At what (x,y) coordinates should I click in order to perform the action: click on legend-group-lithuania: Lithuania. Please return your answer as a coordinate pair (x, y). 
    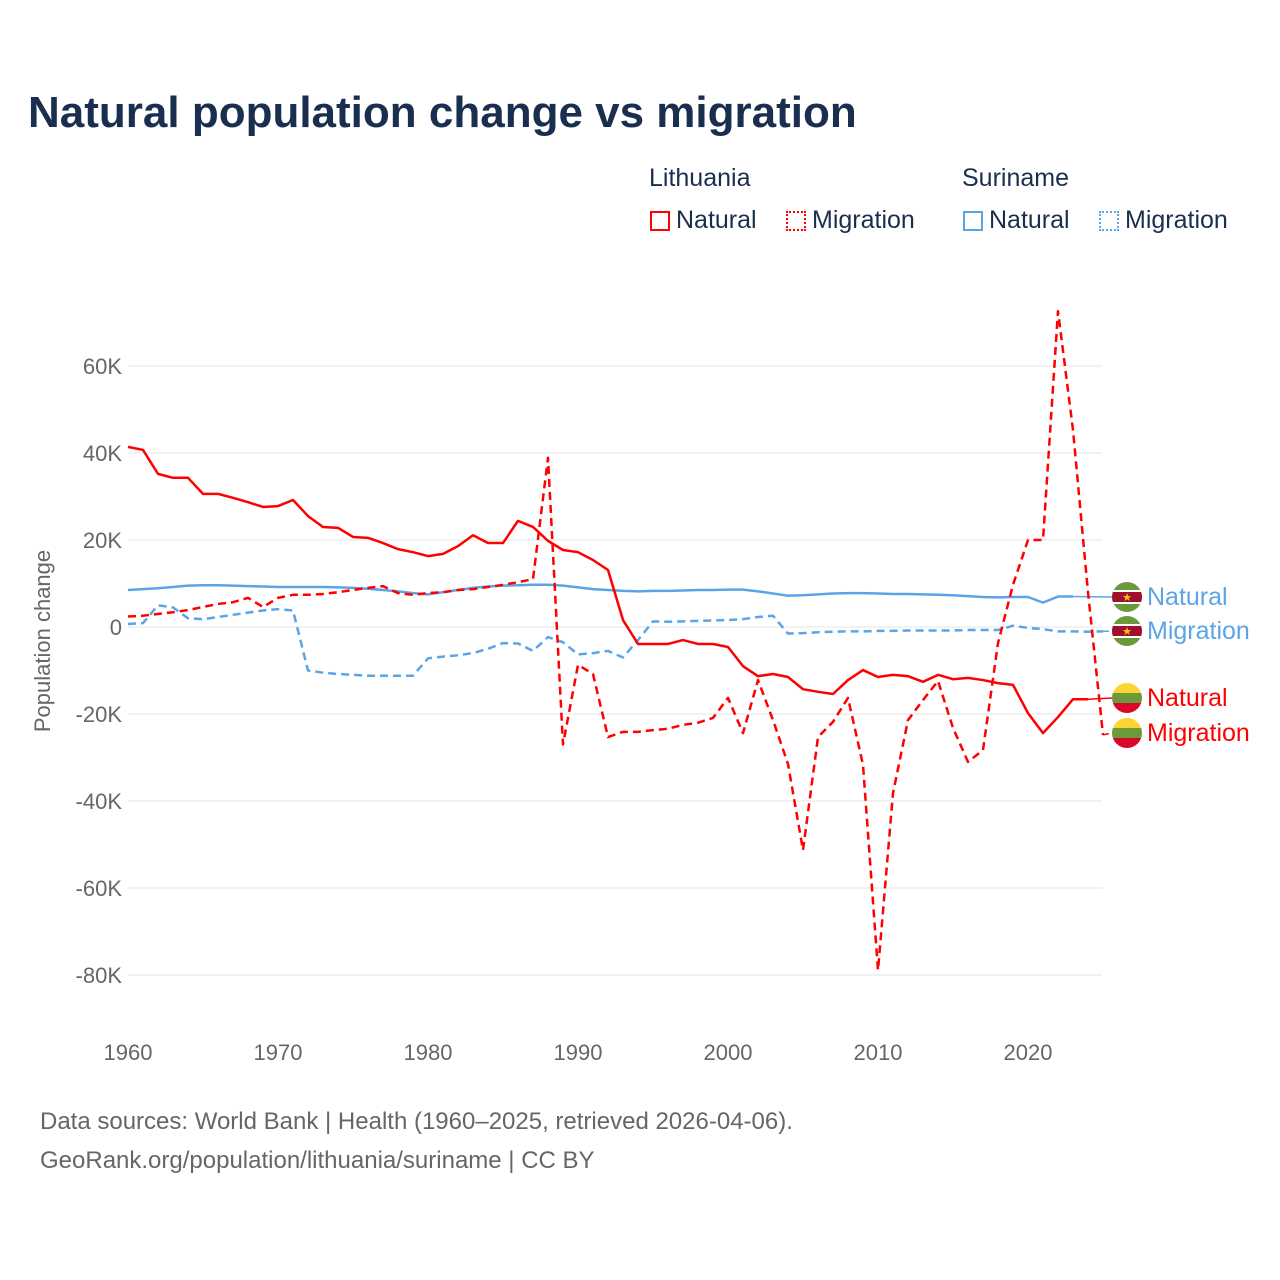
    Looking at the image, I should click on (700, 178).